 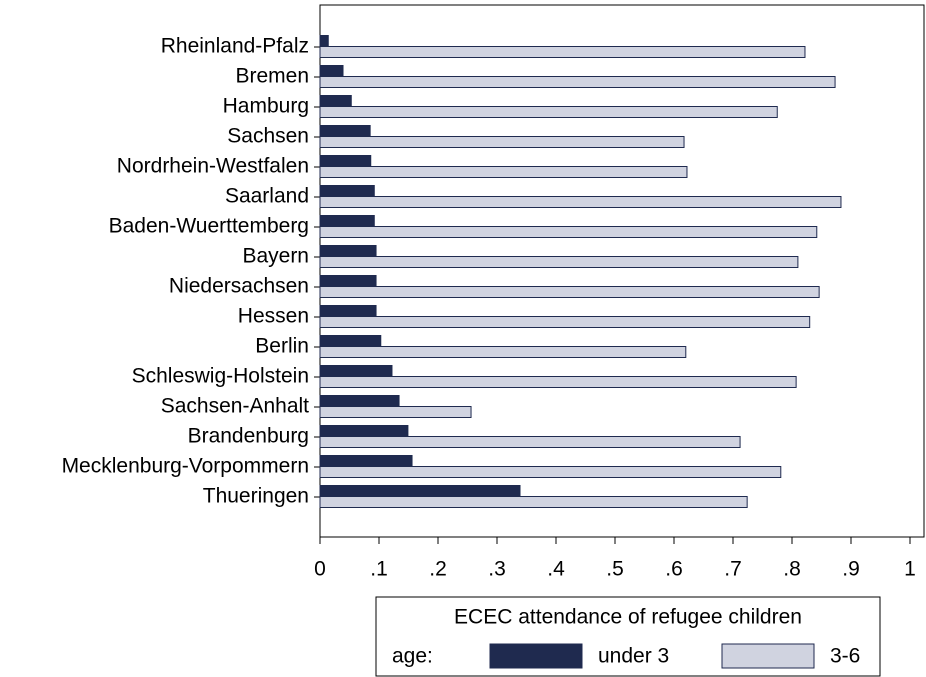 What do you see at coordinates (320, 569) in the screenshot?
I see `x-tick-label: 0` at bounding box center [320, 569].